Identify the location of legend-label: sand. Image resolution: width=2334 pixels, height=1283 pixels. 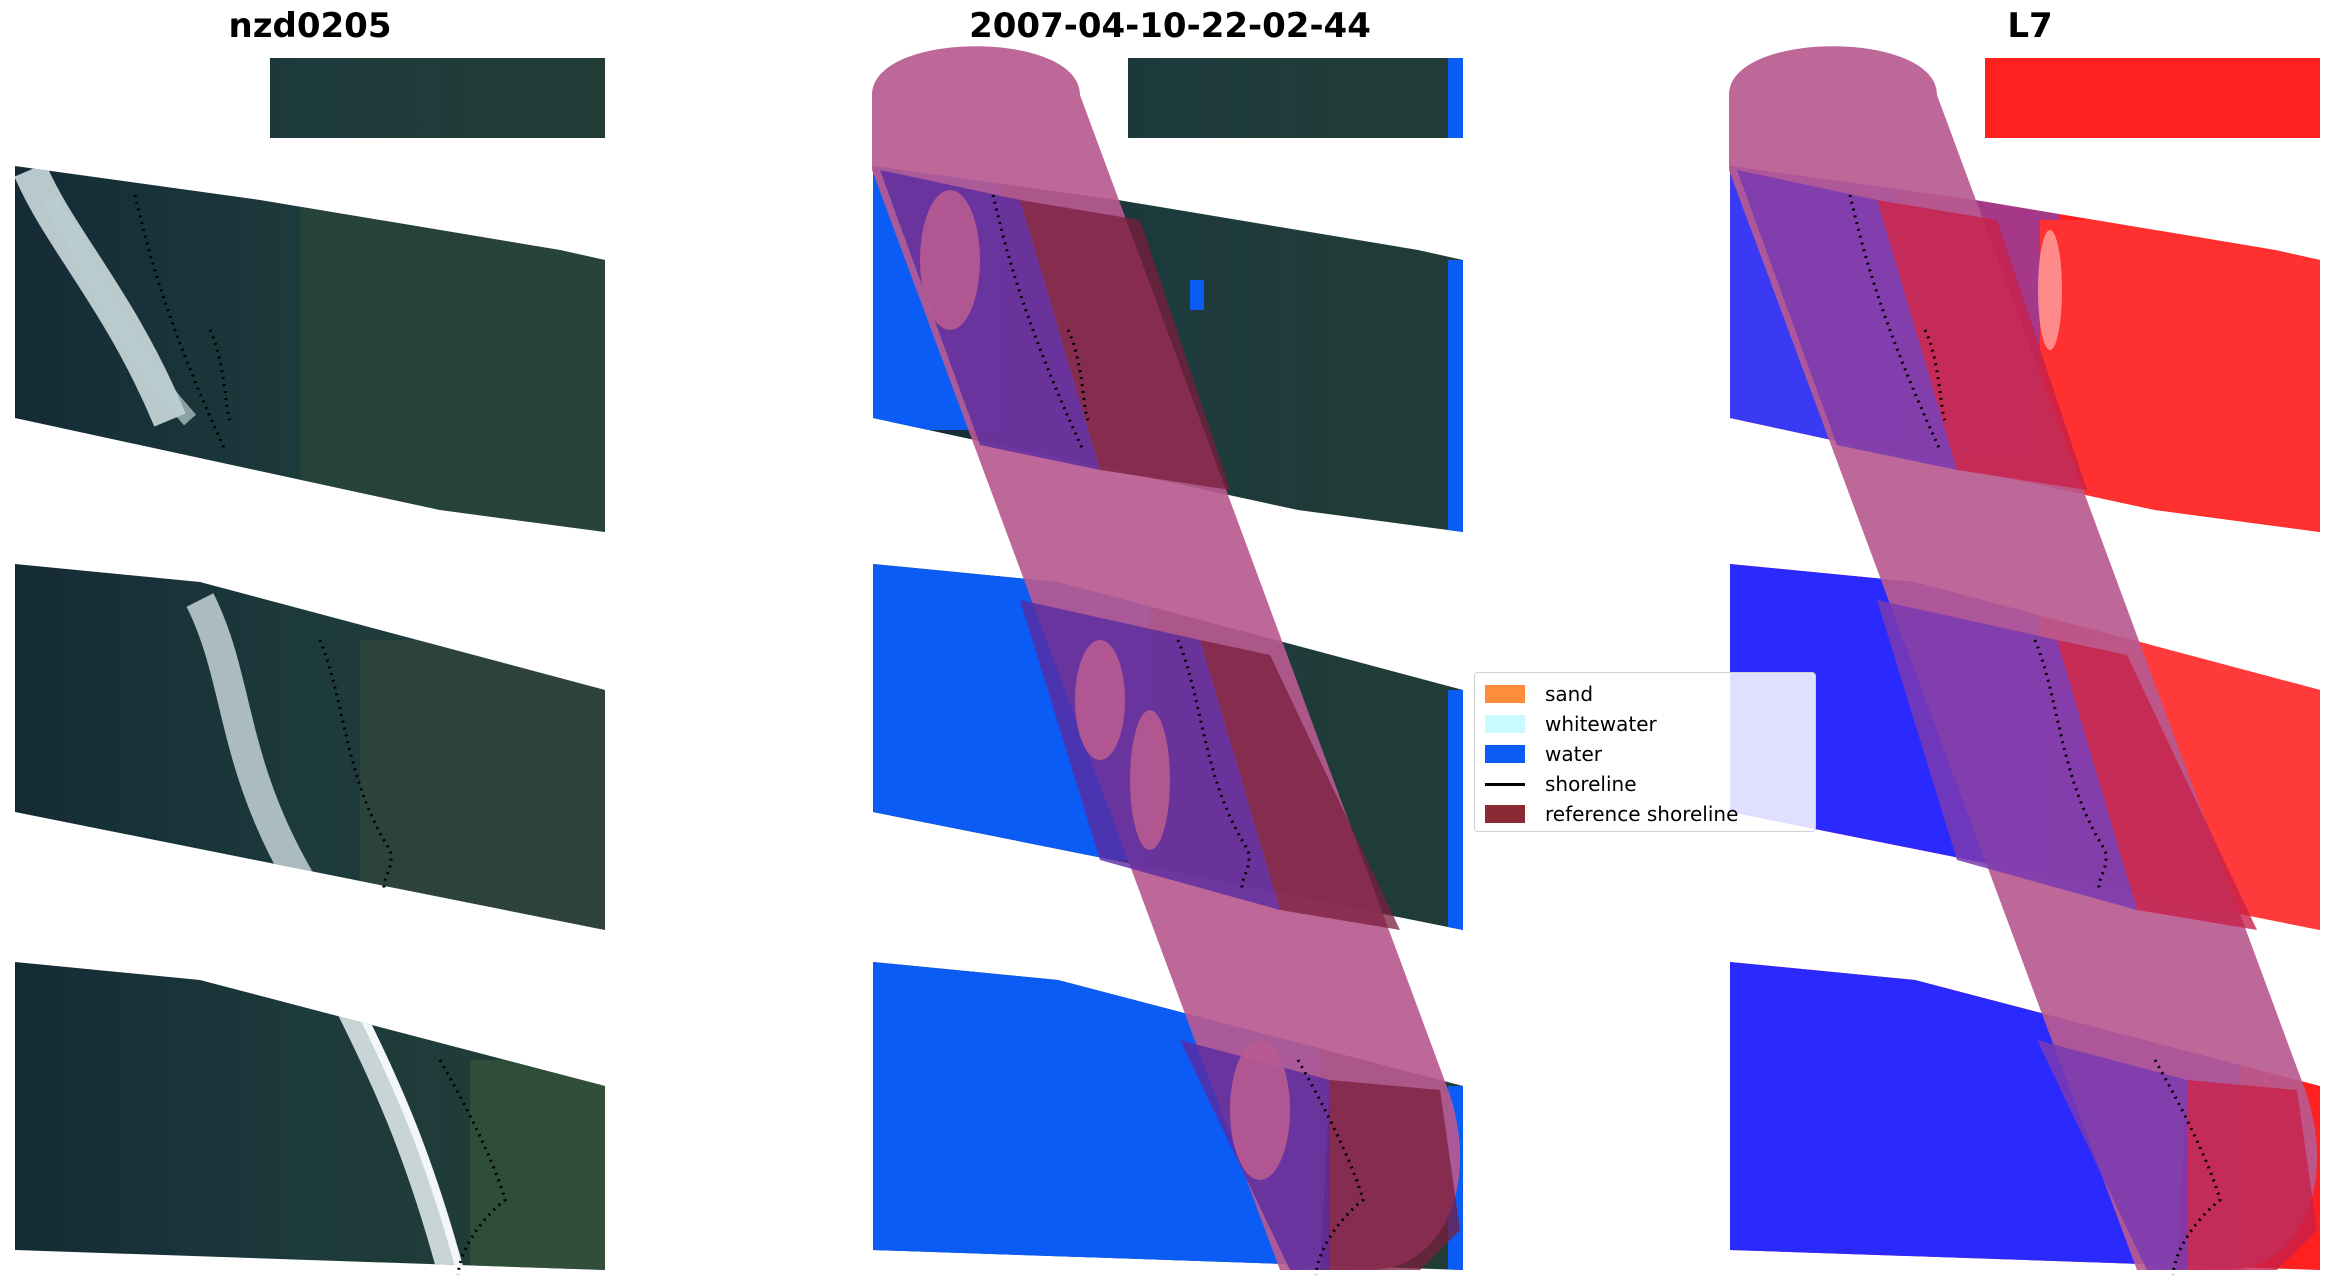
(1569, 694).